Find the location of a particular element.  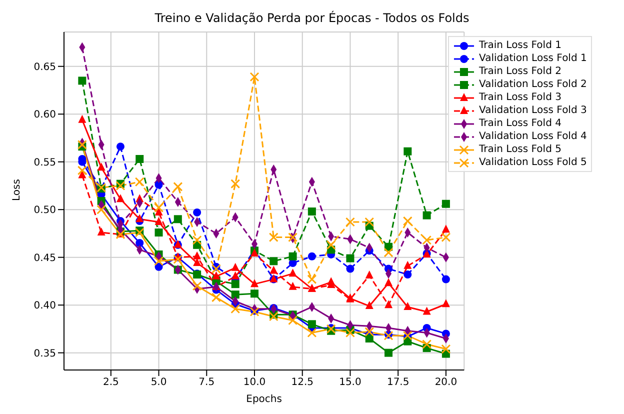

x-tick-label: 15.0 is located at coordinates (350, 382).